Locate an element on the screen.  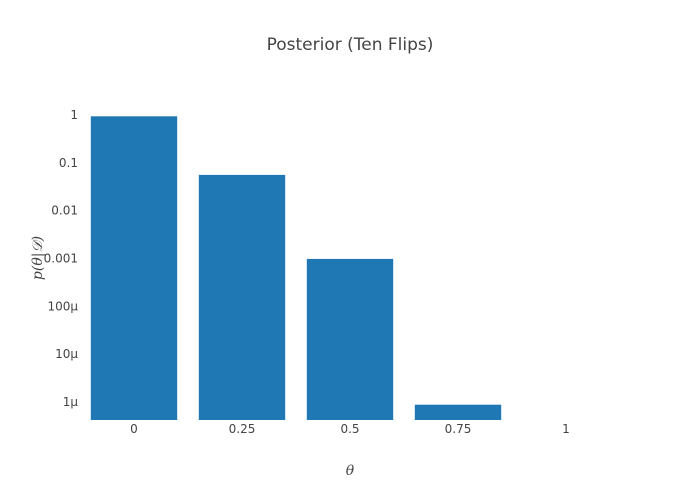
y-tick-group: 1 0.1 0.01 0.001 100µ 10µ 1µ is located at coordinates (61, 258).